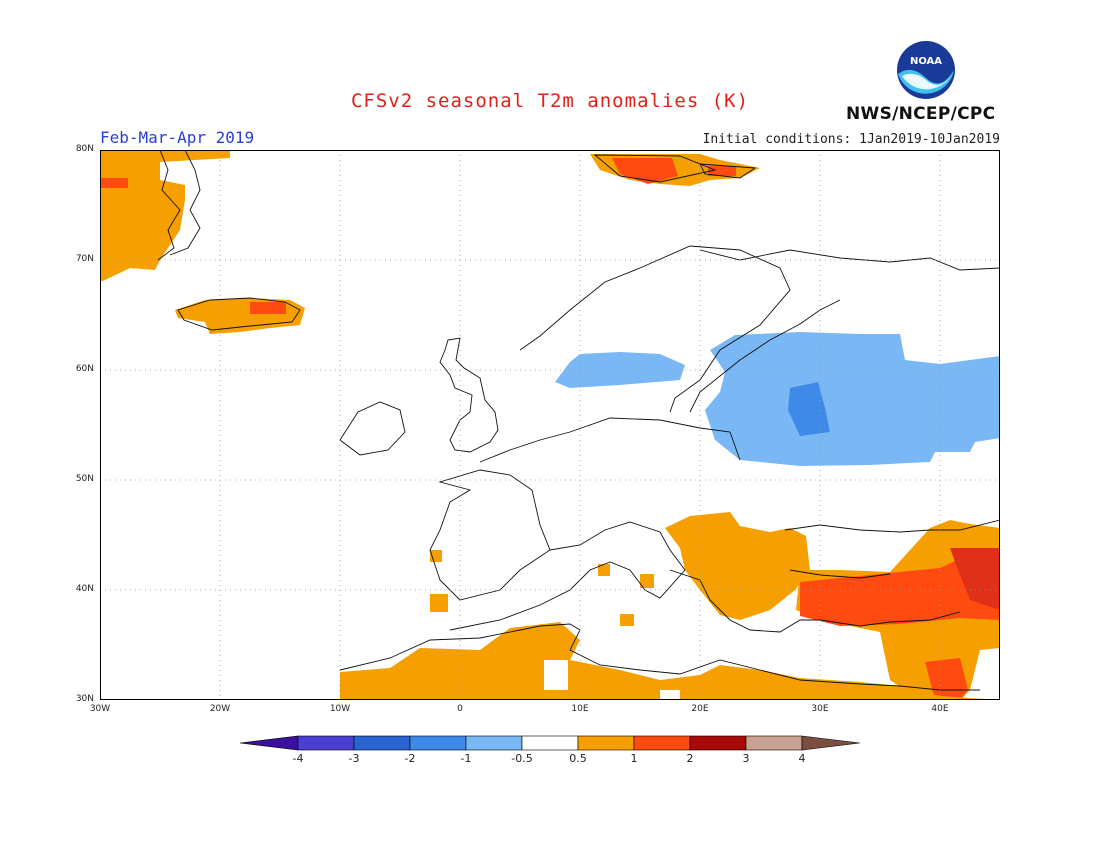  What do you see at coordinates (940, 709) in the screenshot?
I see `lon-label-40e: 40E` at bounding box center [940, 709].